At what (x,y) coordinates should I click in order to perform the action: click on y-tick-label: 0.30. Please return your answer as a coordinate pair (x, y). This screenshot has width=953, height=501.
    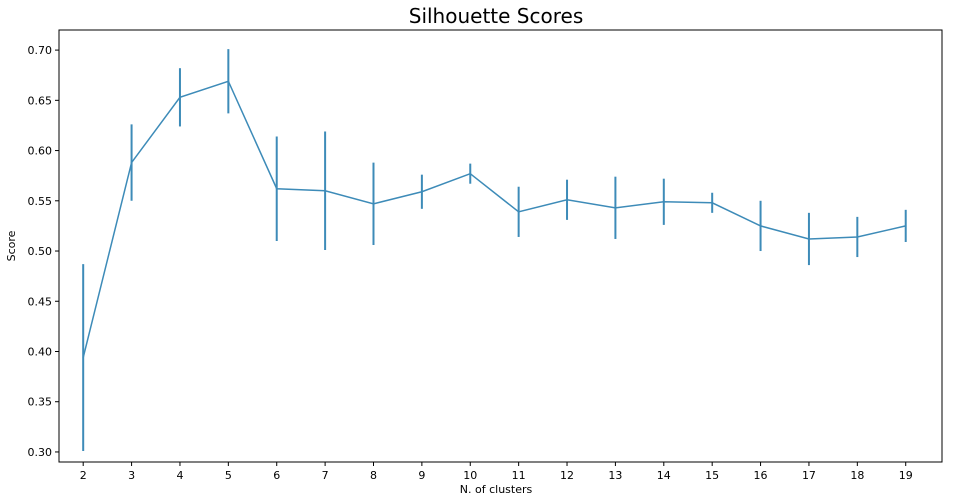
    Looking at the image, I should click on (40, 452).